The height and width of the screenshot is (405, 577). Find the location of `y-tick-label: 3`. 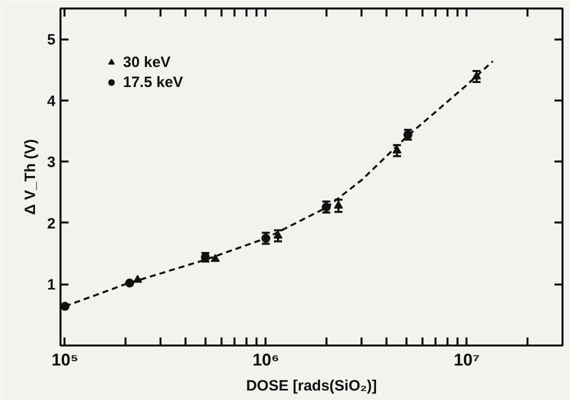

y-tick-label: 3 is located at coordinates (51, 163).